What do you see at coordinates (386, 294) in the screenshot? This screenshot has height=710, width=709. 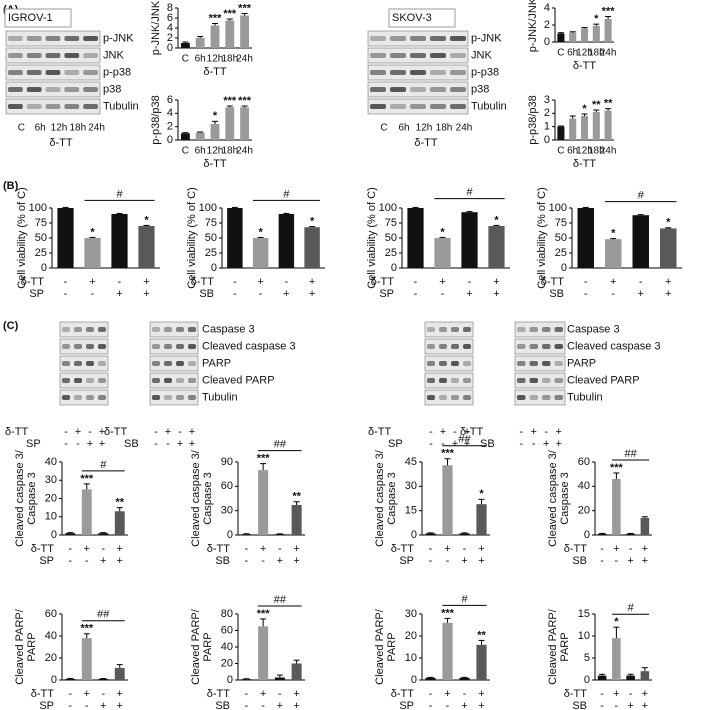 I see `row-label: SP` at bounding box center [386, 294].